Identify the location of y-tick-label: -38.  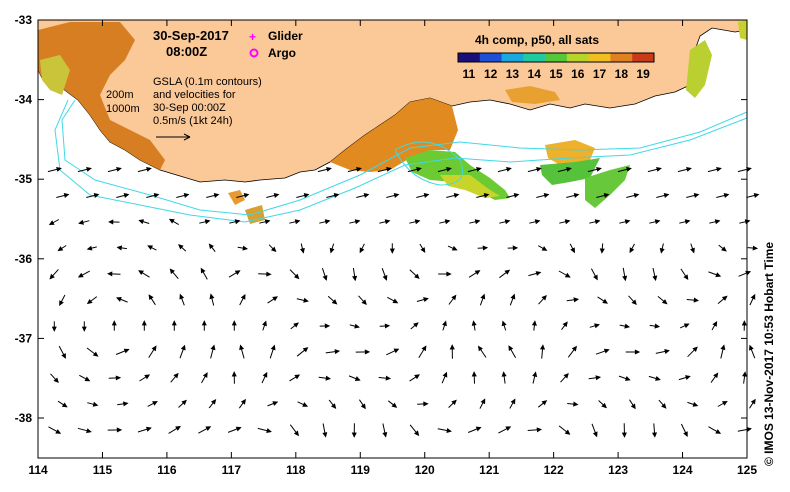
(24, 418).